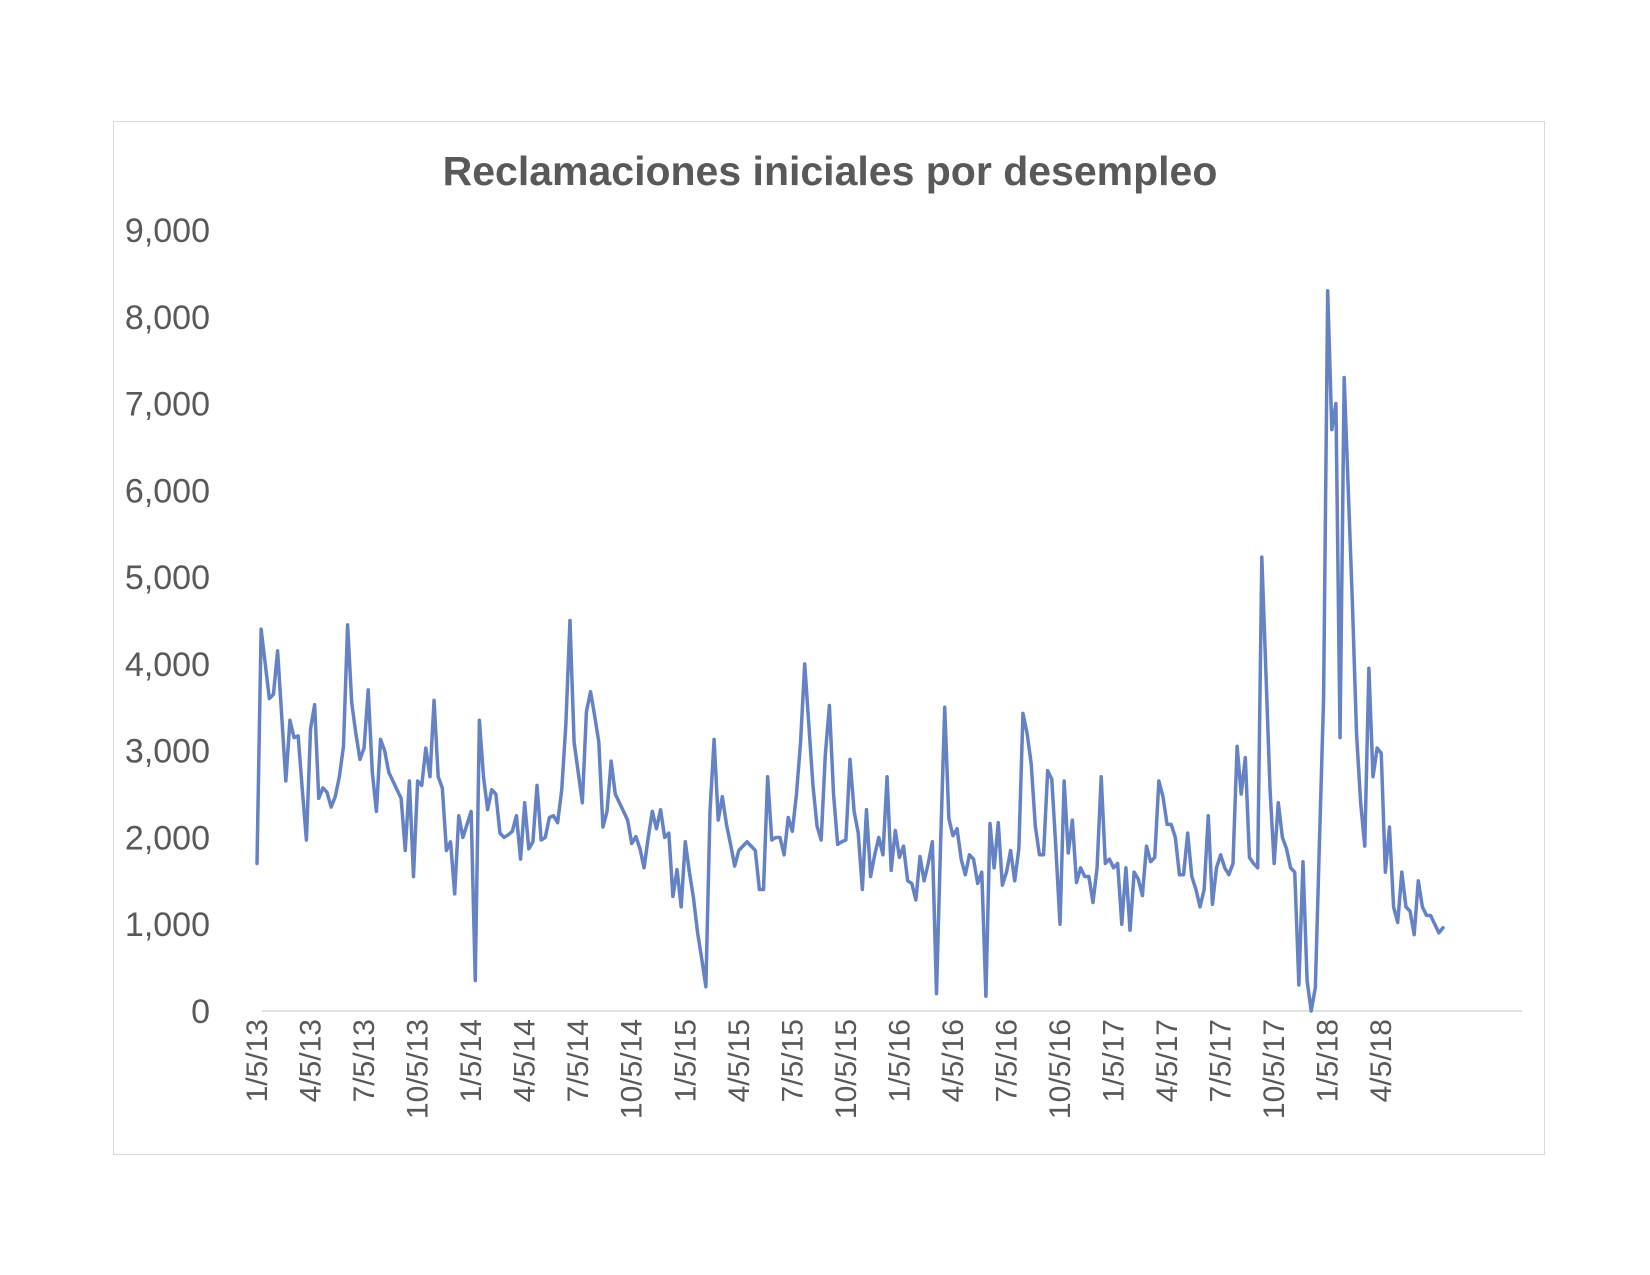 This screenshot has width=1650, height=1275. What do you see at coordinates (167, 491) in the screenshot?
I see `y-tick-label: 6,000` at bounding box center [167, 491].